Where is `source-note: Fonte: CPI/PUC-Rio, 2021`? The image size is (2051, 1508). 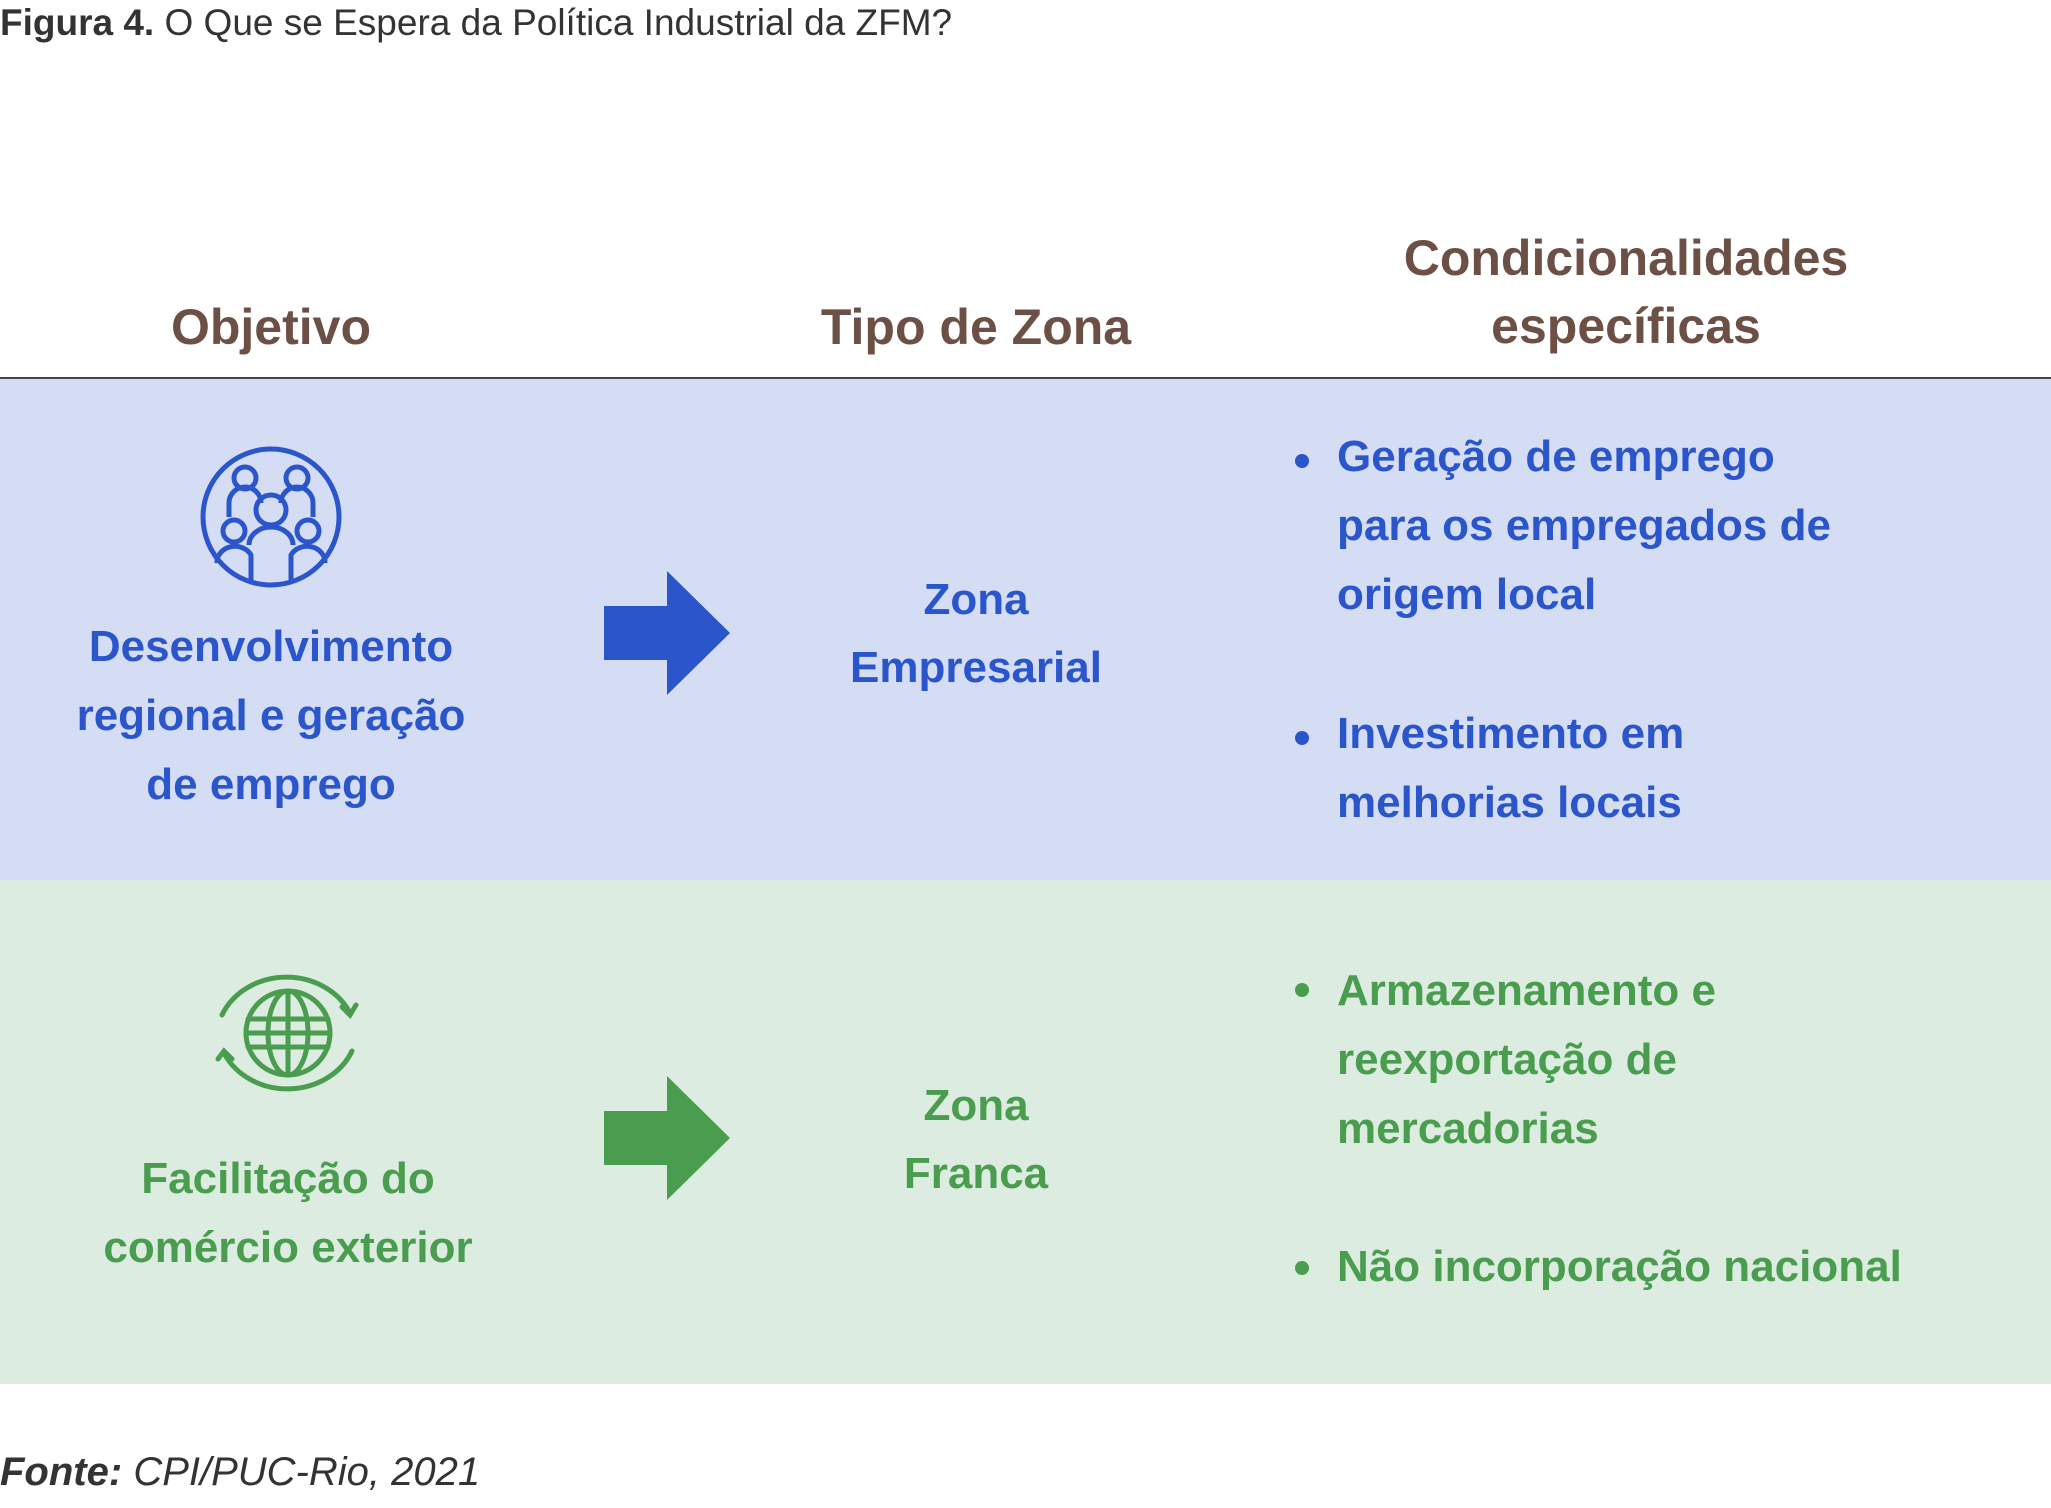 source-note: Fonte: CPI/PUC-Rio, 2021 is located at coordinates (240, 1472).